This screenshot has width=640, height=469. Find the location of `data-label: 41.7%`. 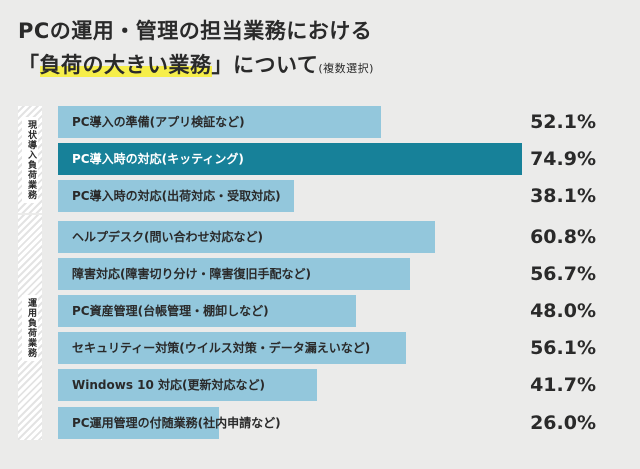

data-label: 41.7% is located at coordinates (563, 385).